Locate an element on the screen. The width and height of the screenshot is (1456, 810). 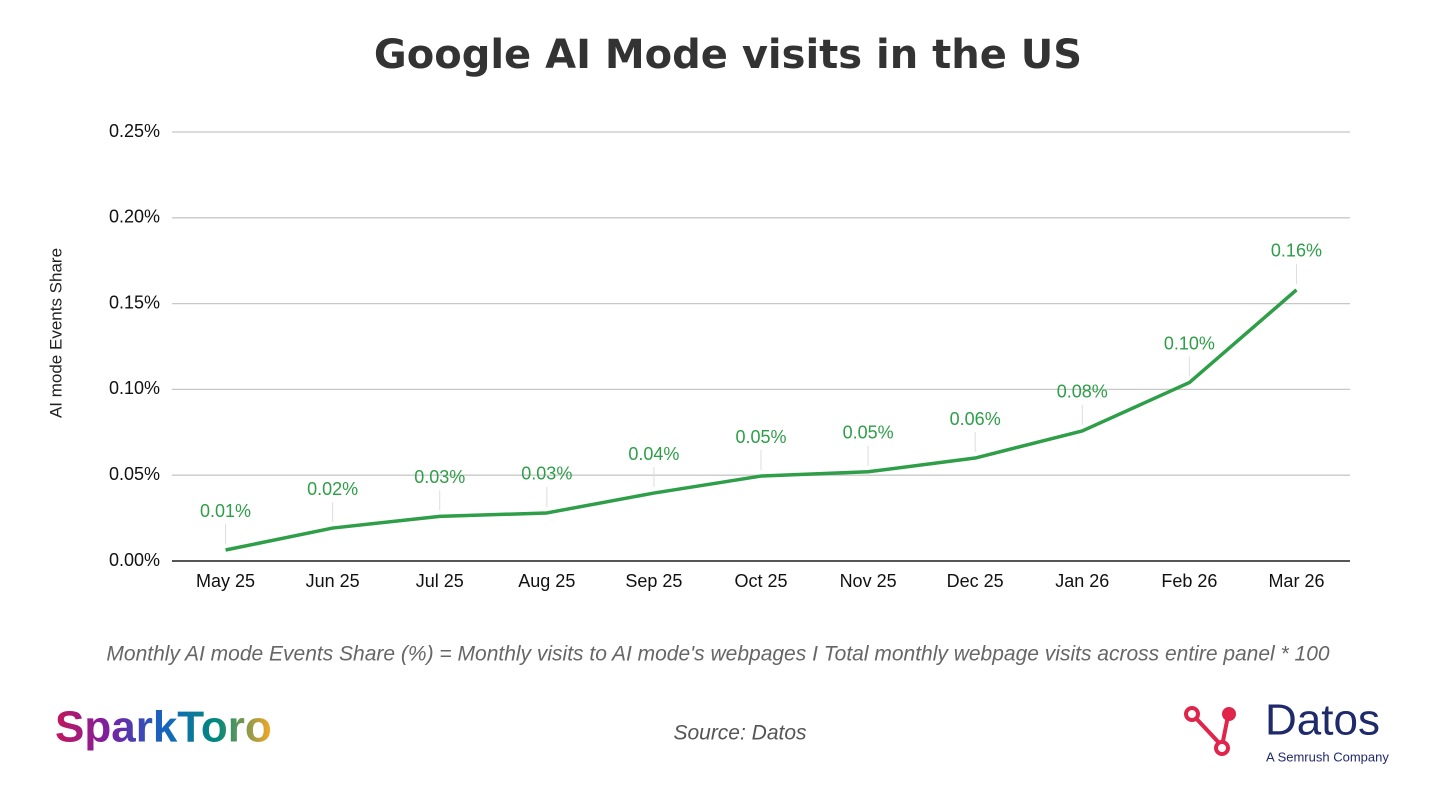
x-tick-label: Feb 26 is located at coordinates (1189, 581).